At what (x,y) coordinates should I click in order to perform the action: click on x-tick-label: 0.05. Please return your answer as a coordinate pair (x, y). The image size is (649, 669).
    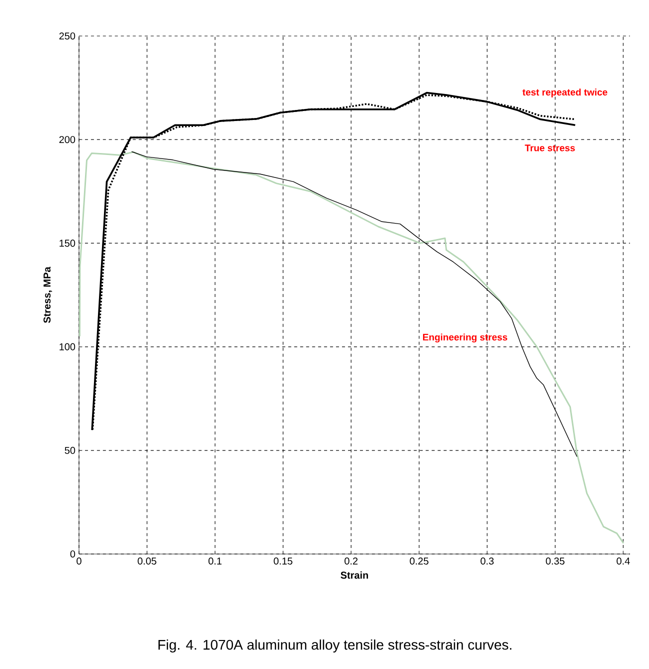
    Looking at the image, I should click on (147, 561).